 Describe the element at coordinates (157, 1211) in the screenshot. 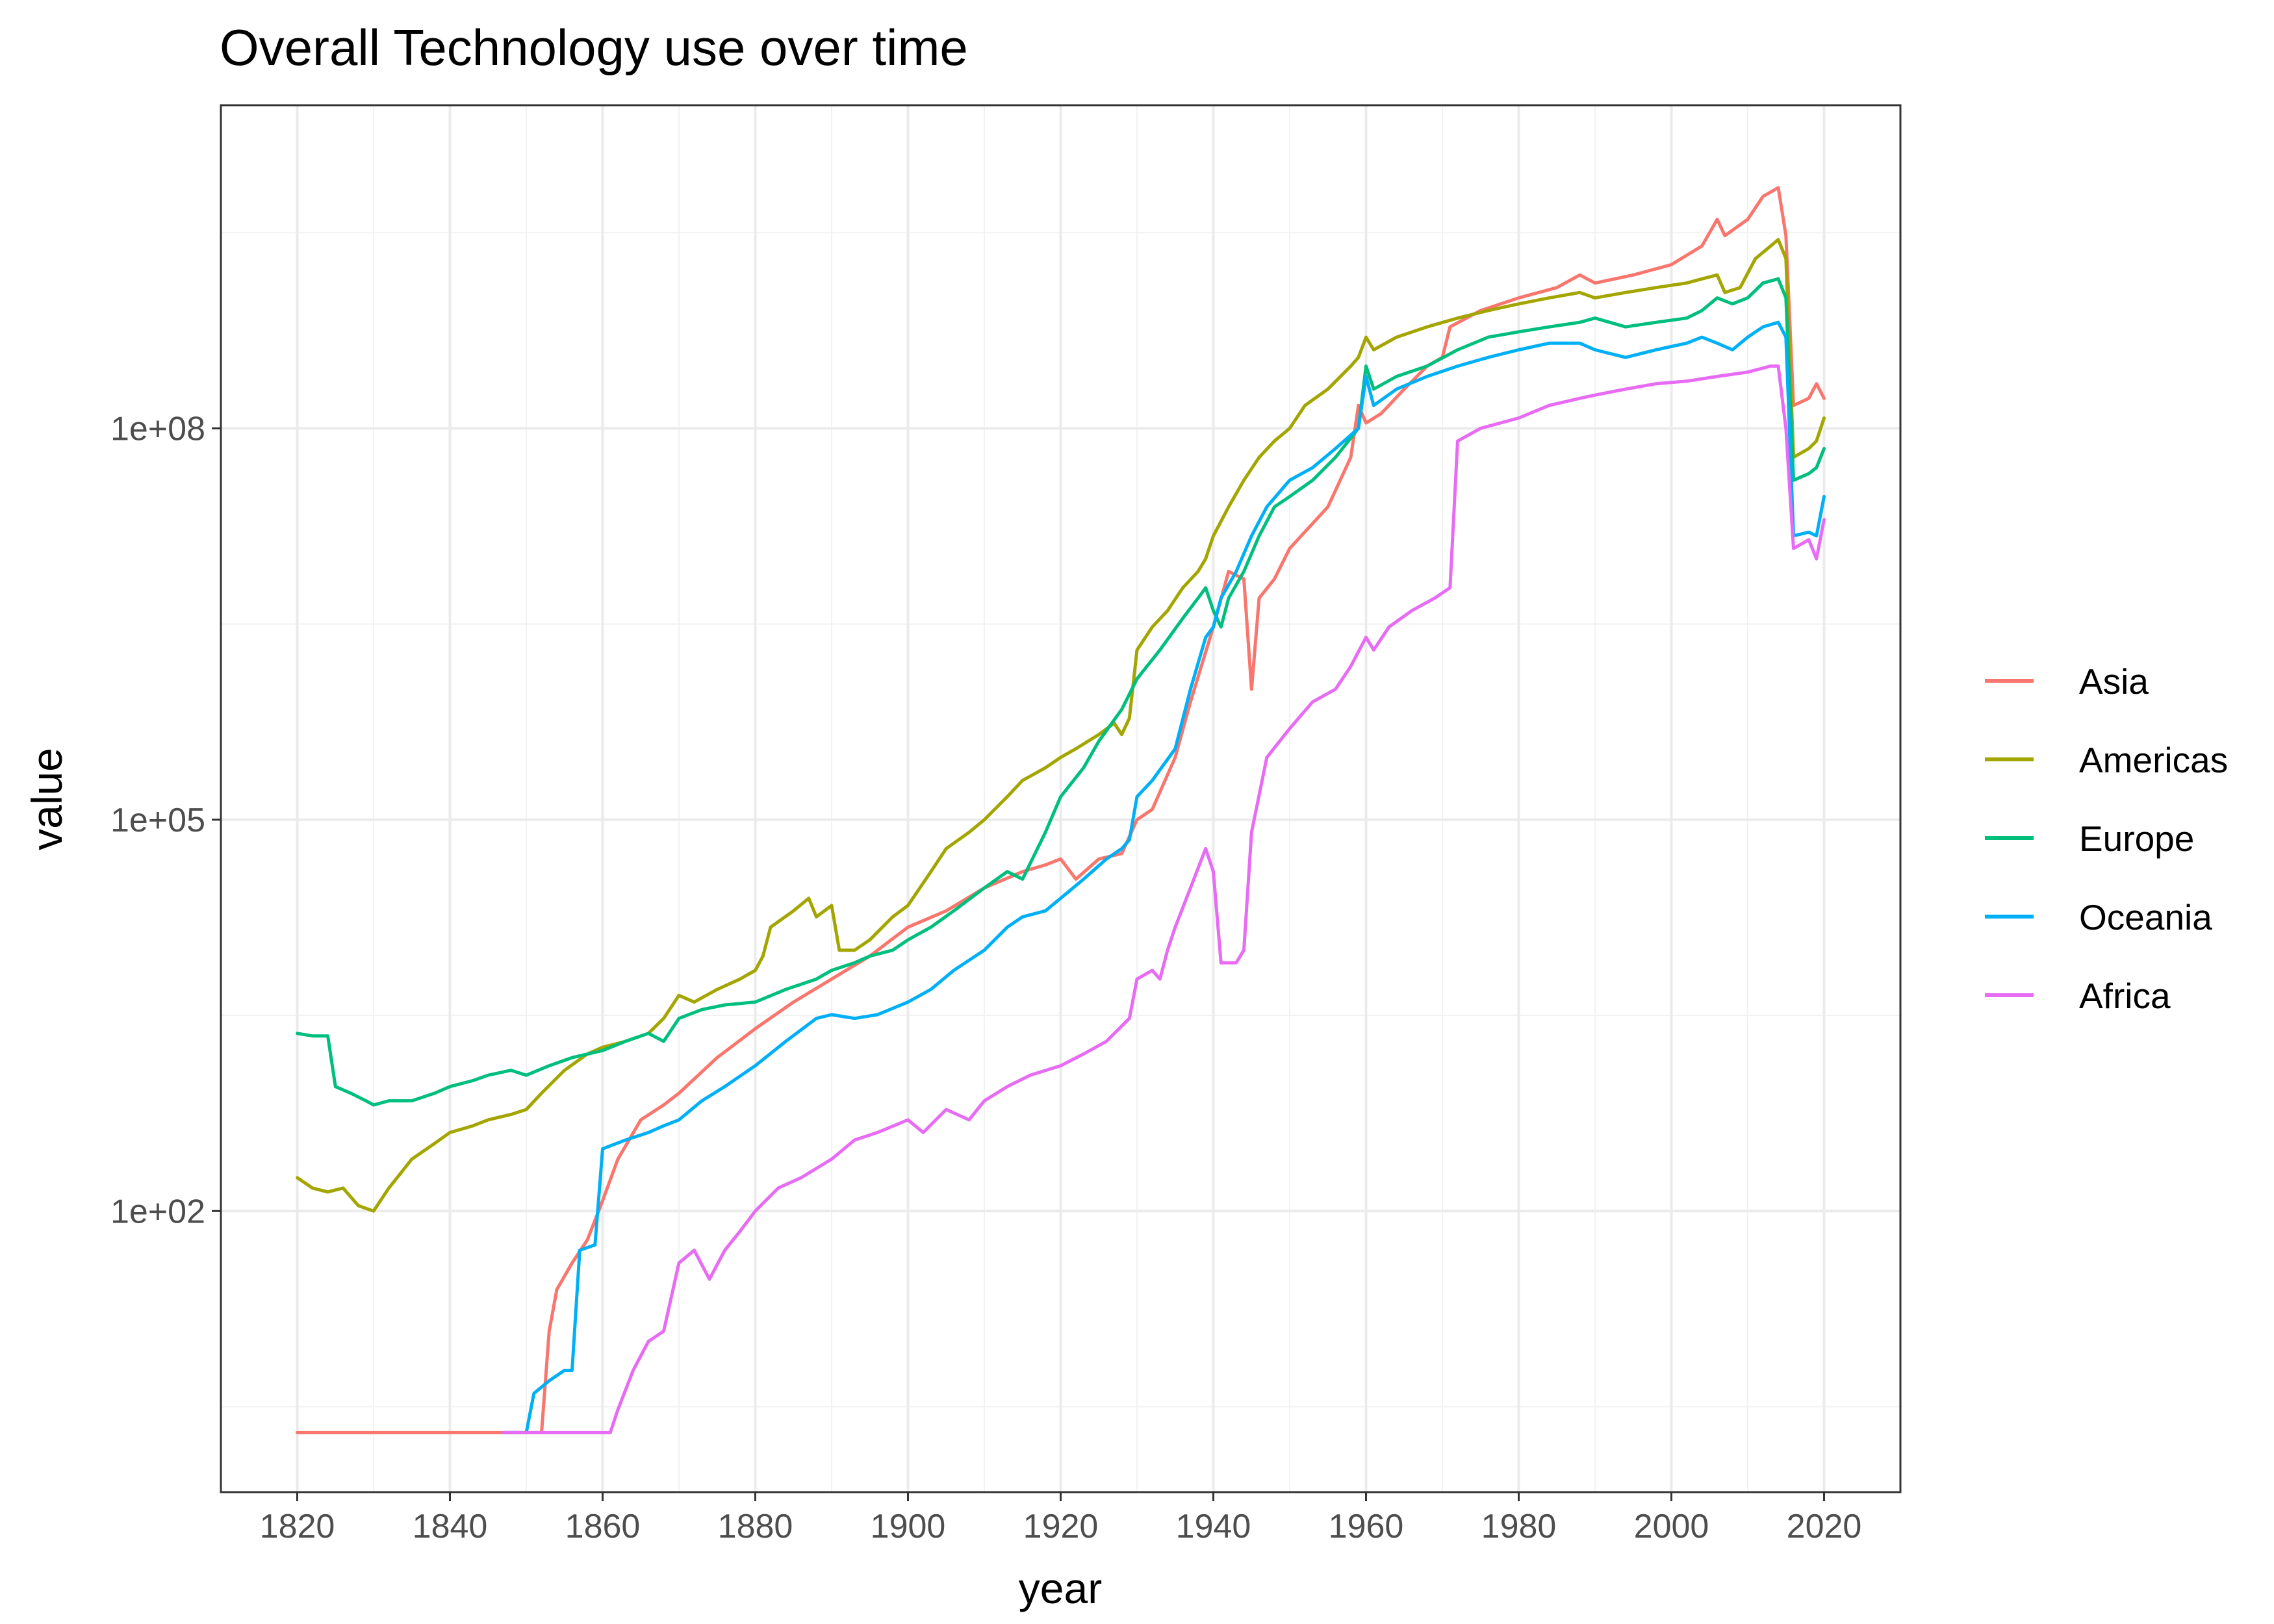

I see `y-tick-label: 1e+02` at that location.